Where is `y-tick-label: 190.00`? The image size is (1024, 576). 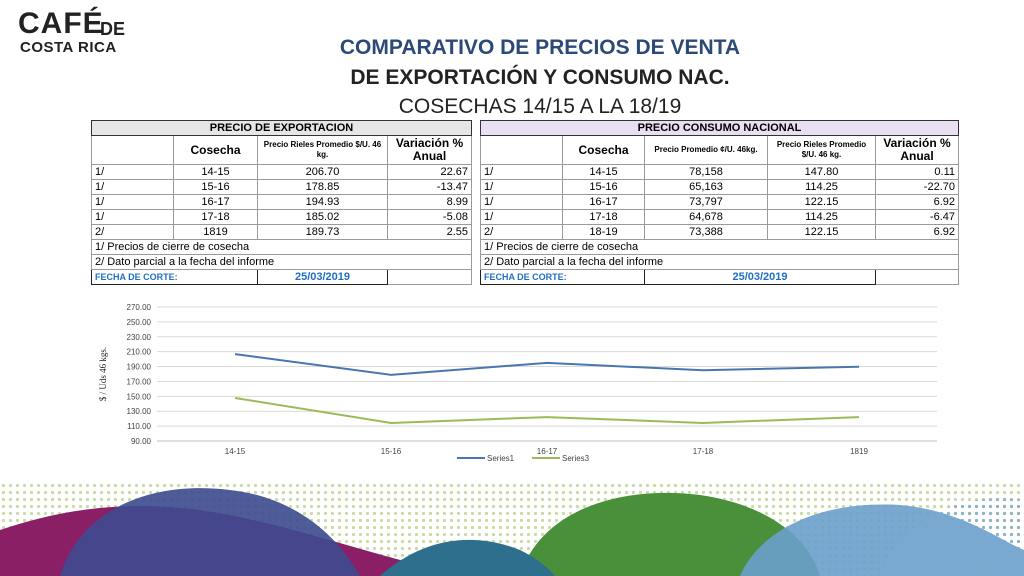 y-tick-label: 190.00 is located at coordinates (139, 367).